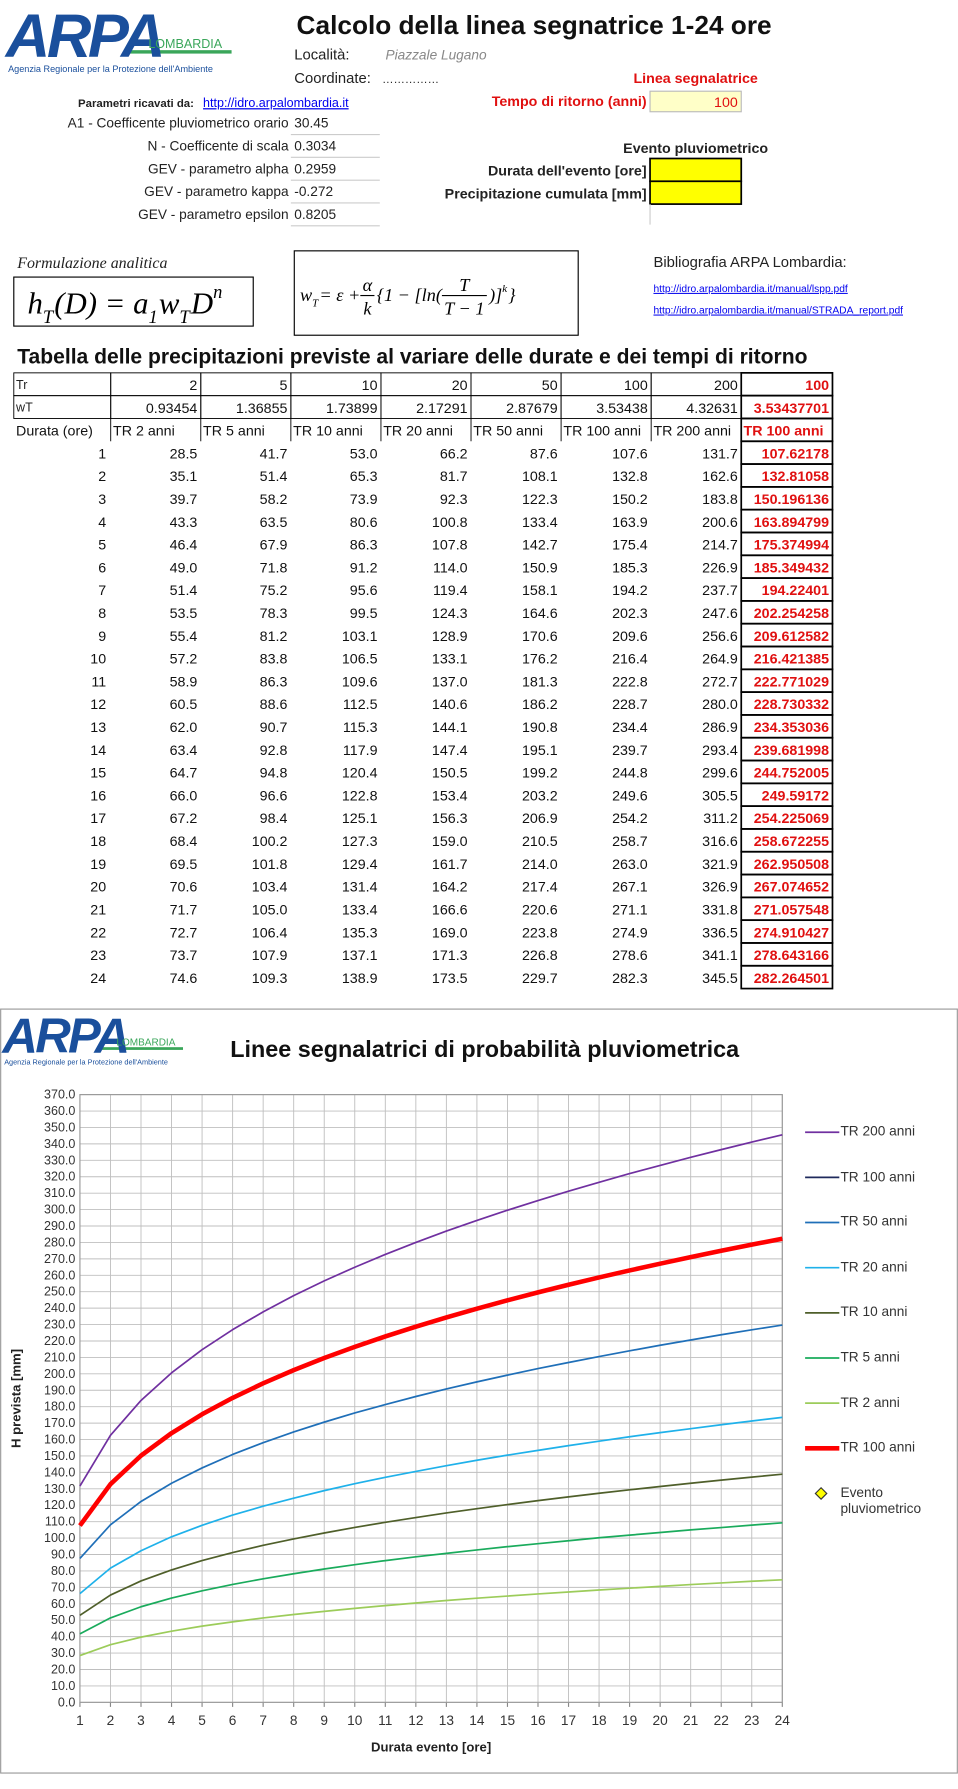  Describe the element at coordinates (874, 1311) in the screenshot. I see `legend-label: TR 10 anni` at that location.